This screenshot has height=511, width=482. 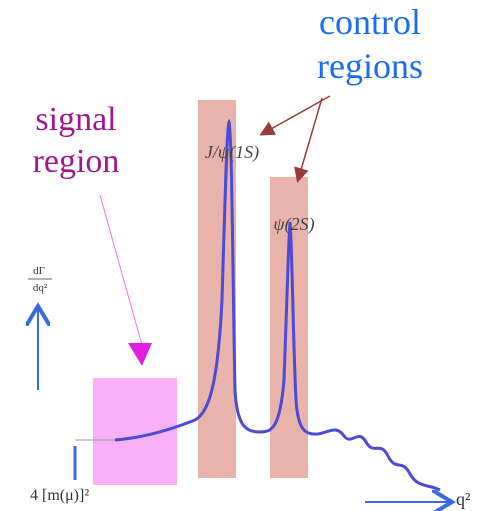 I want to click on peak-label: ψ(2S), so click(x=293, y=224).